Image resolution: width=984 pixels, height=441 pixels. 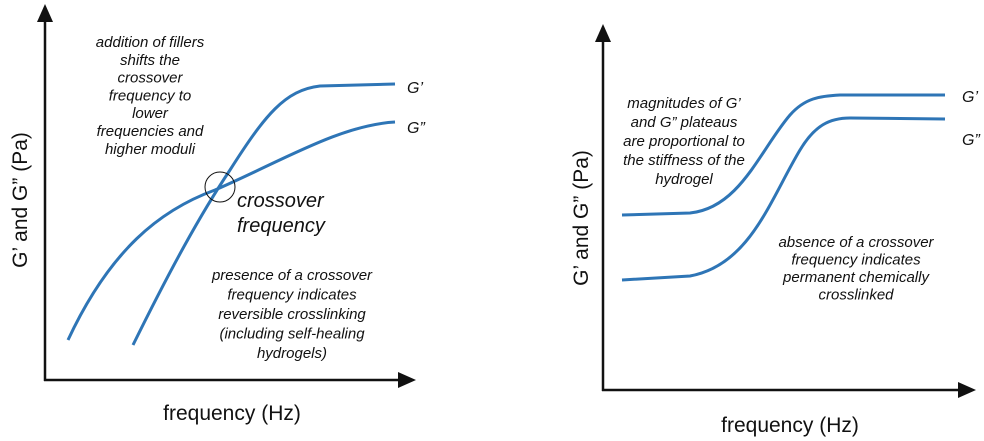 I want to click on annotation-line: frequencies and, so click(x=150, y=131).